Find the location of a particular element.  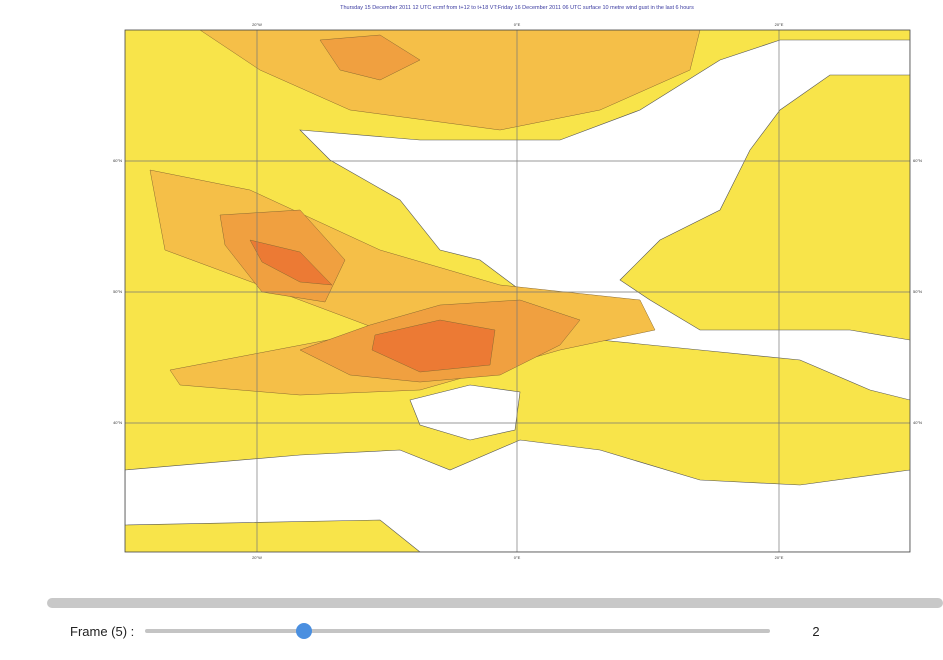

slider-track is located at coordinates (457, 631).